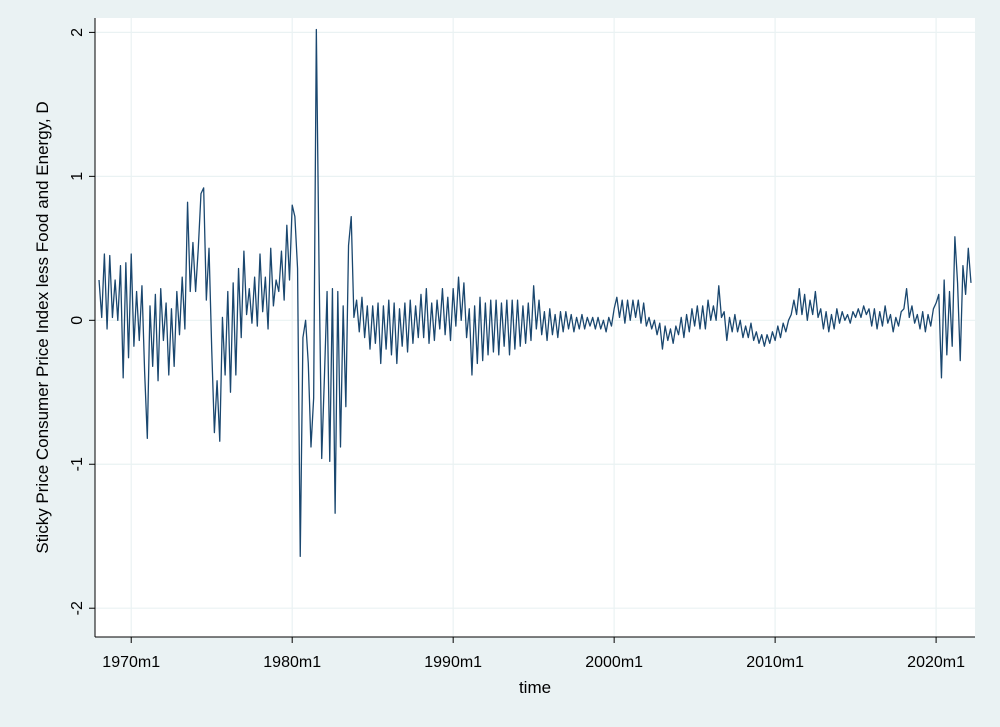 Image resolution: width=1000 pixels, height=727 pixels. Describe the element at coordinates (77, 32) in the screenshot. I see `y-tick-label: 2` at that location.